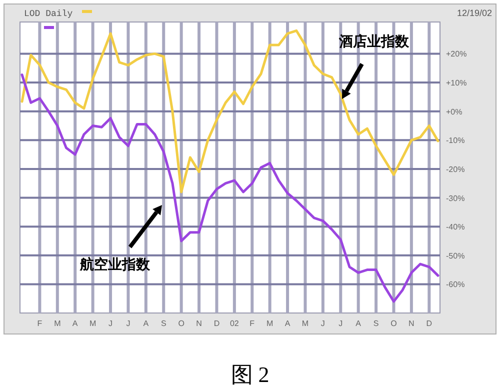  Describe the element at coordinates (455, 255) in the screenshot. I see `y-tick-label: -50%` at that location.